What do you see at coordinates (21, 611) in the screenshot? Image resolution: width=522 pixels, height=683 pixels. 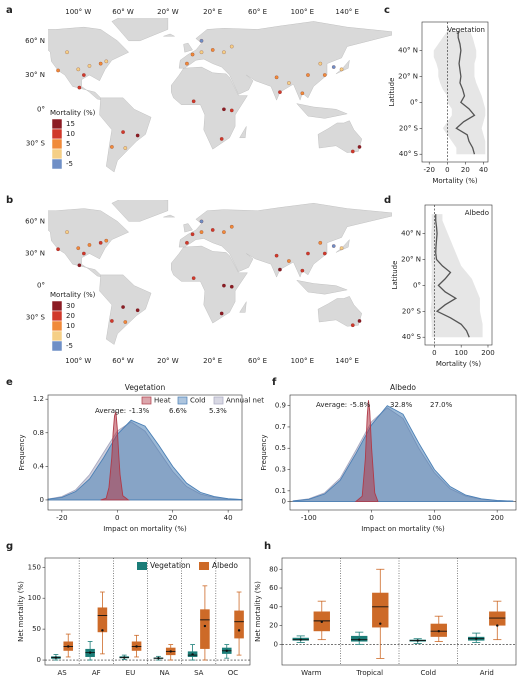 I see `y-axis-label: Net mortality (%)` at bounding box center [21, 611].